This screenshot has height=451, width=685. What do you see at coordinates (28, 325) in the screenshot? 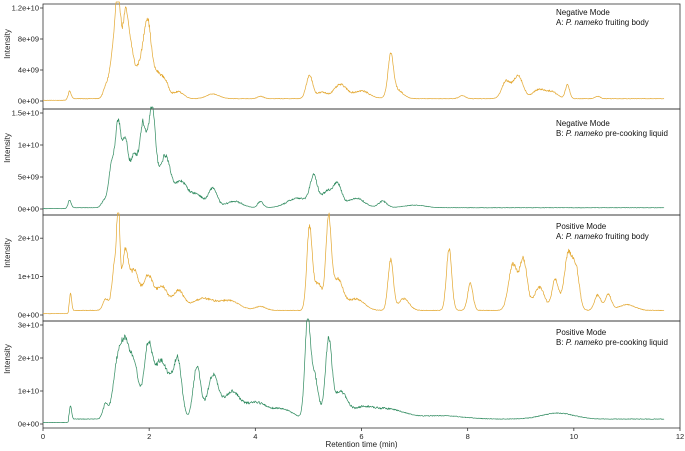
I see `y-tick-label: 3e+10` at bounding box center [28, 325].